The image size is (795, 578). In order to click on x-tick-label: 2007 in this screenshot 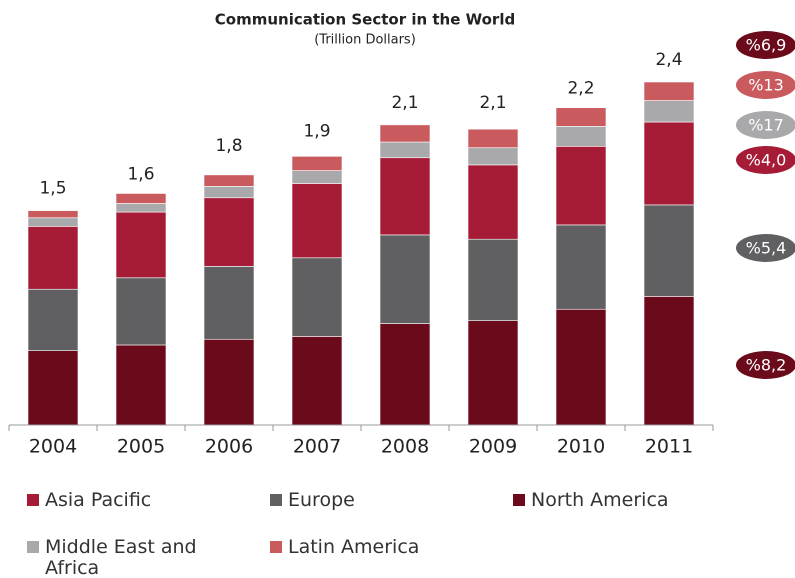, I will do `click(317, 447)`.